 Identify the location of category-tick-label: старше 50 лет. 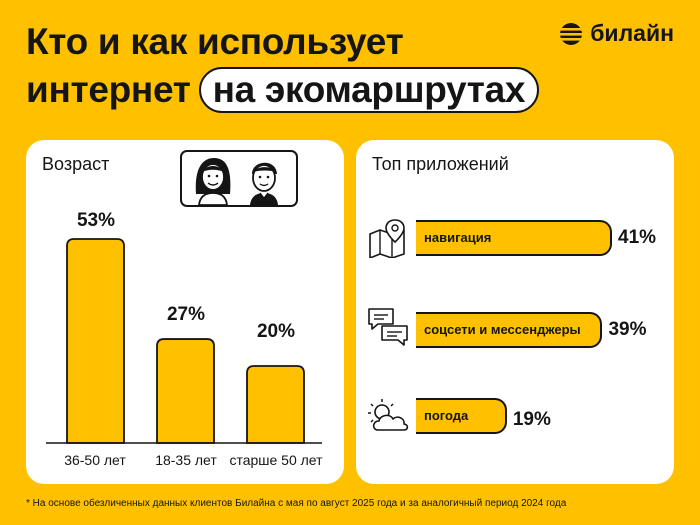
(276, 460).